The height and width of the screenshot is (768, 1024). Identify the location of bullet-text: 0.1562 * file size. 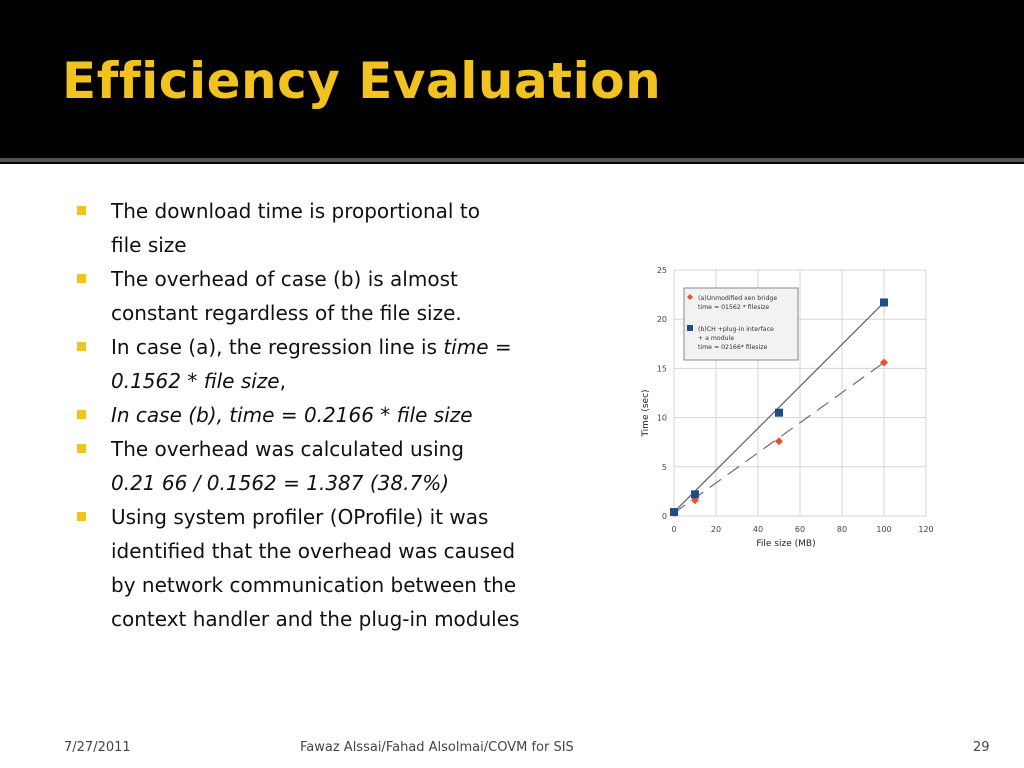
(195, 381).